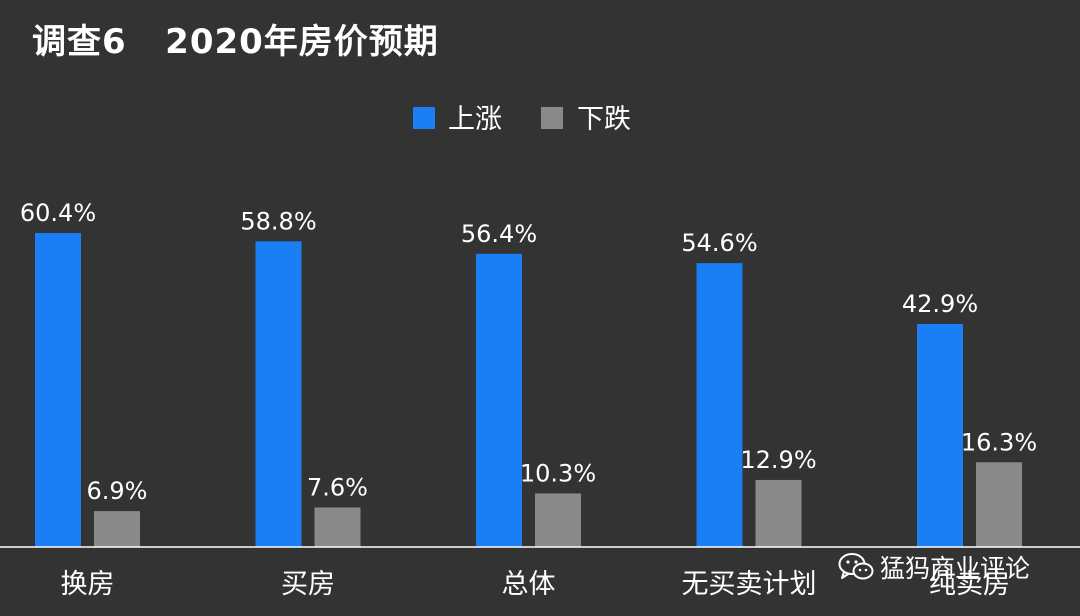  What do you see at coordinates (475, 119) in the screenshot?
I see `legend-label-0: 上涨` at bounding box center [475, 119].